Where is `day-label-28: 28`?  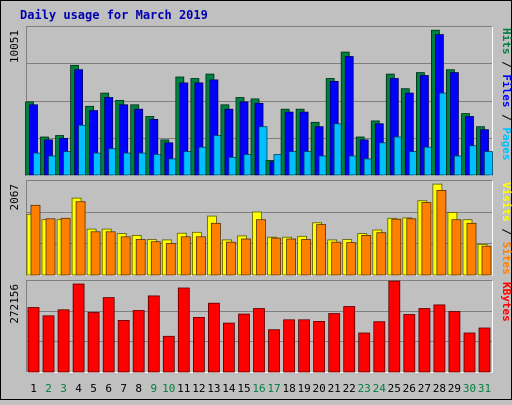
day-label-28: 28 is located at coordinates (439, 388).